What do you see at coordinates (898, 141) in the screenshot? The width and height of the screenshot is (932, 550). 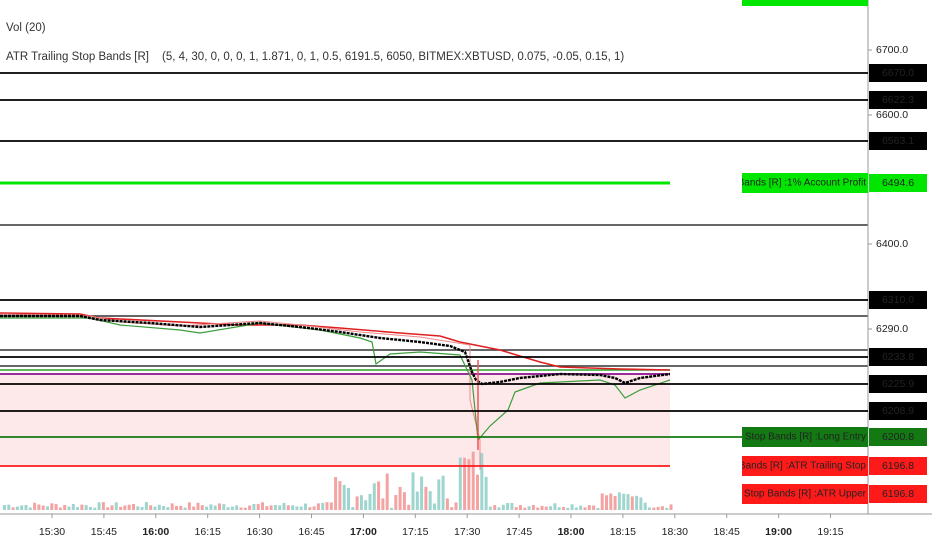 I see `price-badge-label: 6563.1` at bounding box center [898, 141].